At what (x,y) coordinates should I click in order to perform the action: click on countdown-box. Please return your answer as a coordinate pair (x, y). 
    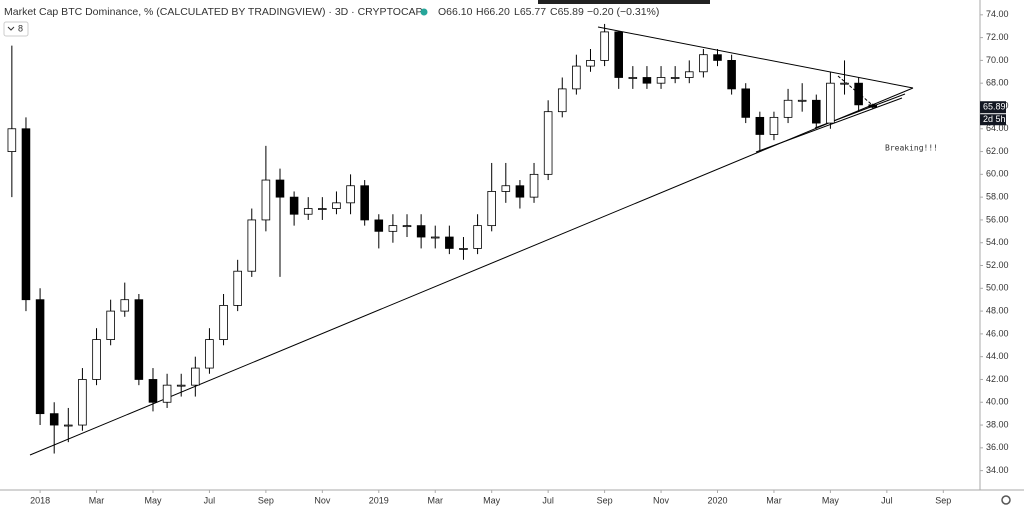
    Looking at the image, I should click on (993, 120).